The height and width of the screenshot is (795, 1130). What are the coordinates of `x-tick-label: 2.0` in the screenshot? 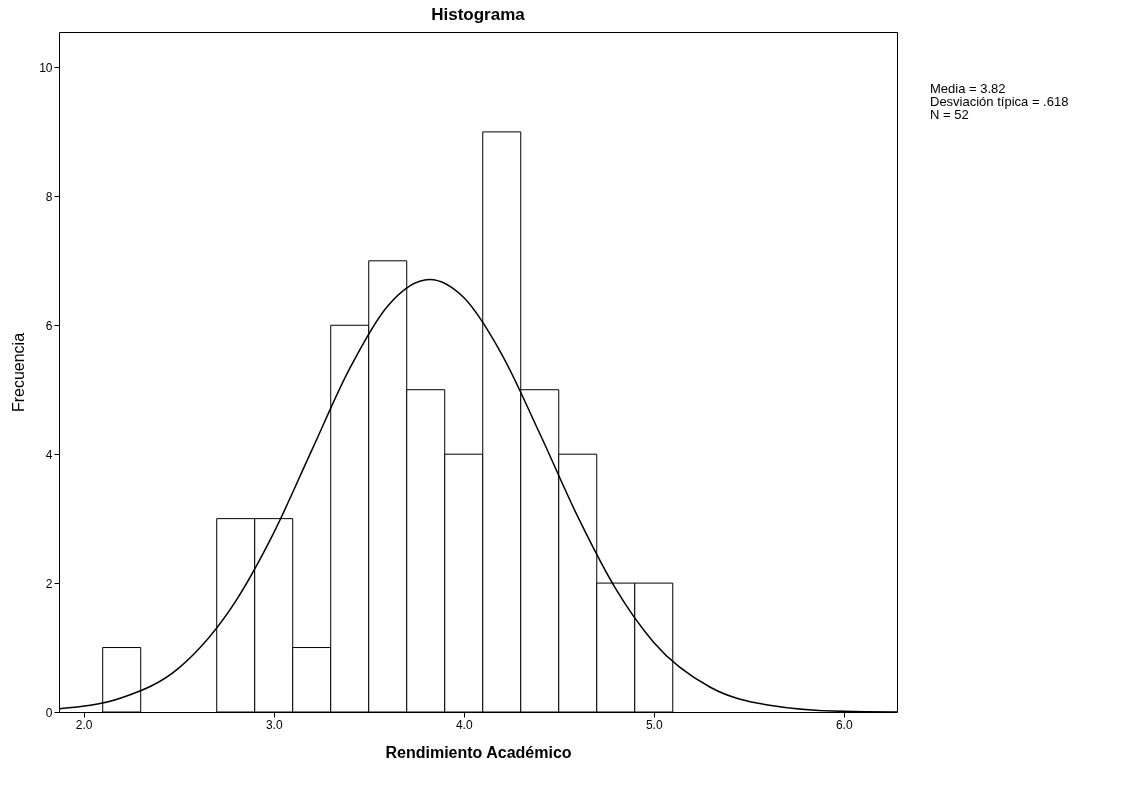 It's located at (84, 724).